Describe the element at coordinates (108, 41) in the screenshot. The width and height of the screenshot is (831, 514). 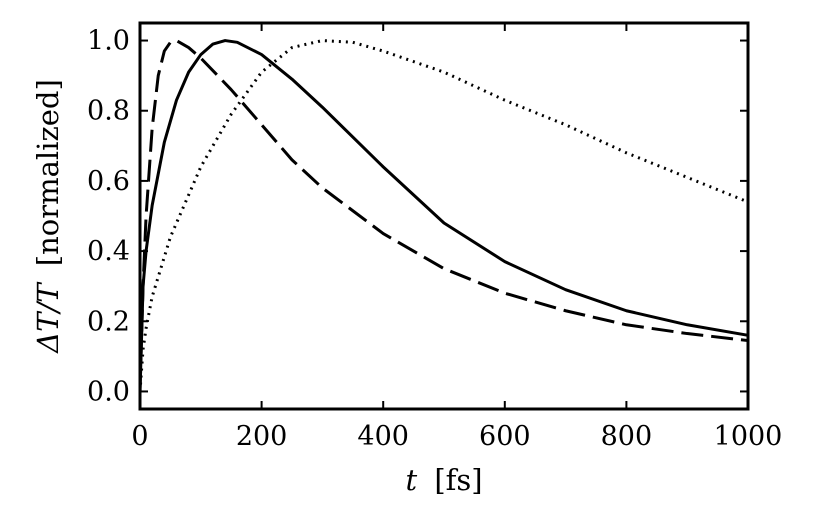
I see `y-tick-label: 1.0` at that location.